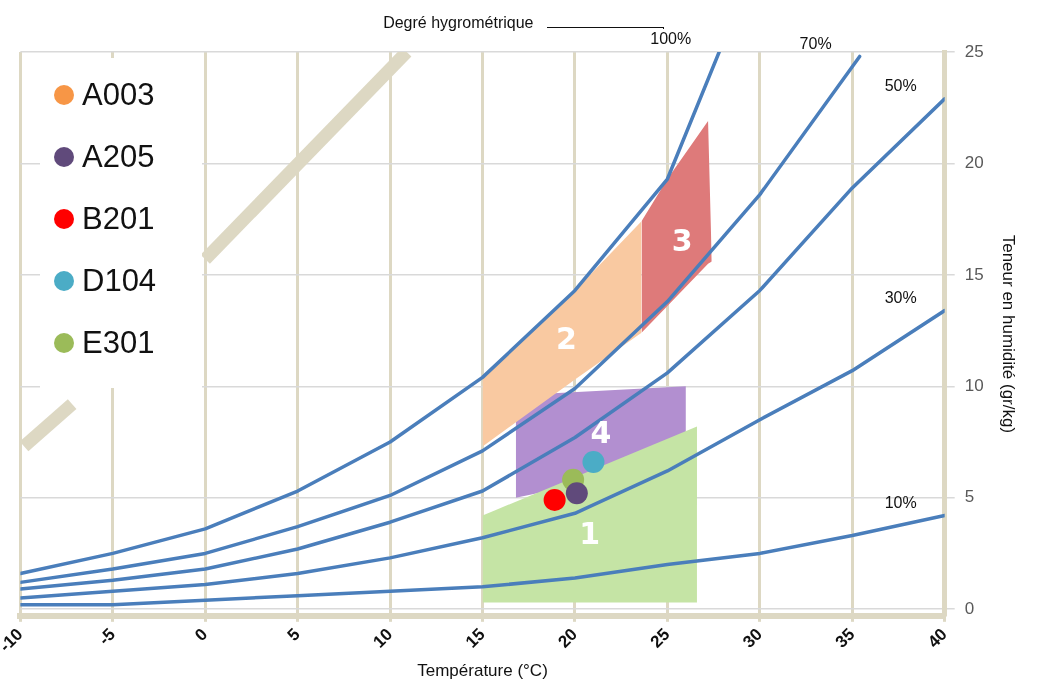  What do you see at coordinates (13, 640) in the screenshot?
I see `x-tick-label: -10` at bounding box center [13, 640].